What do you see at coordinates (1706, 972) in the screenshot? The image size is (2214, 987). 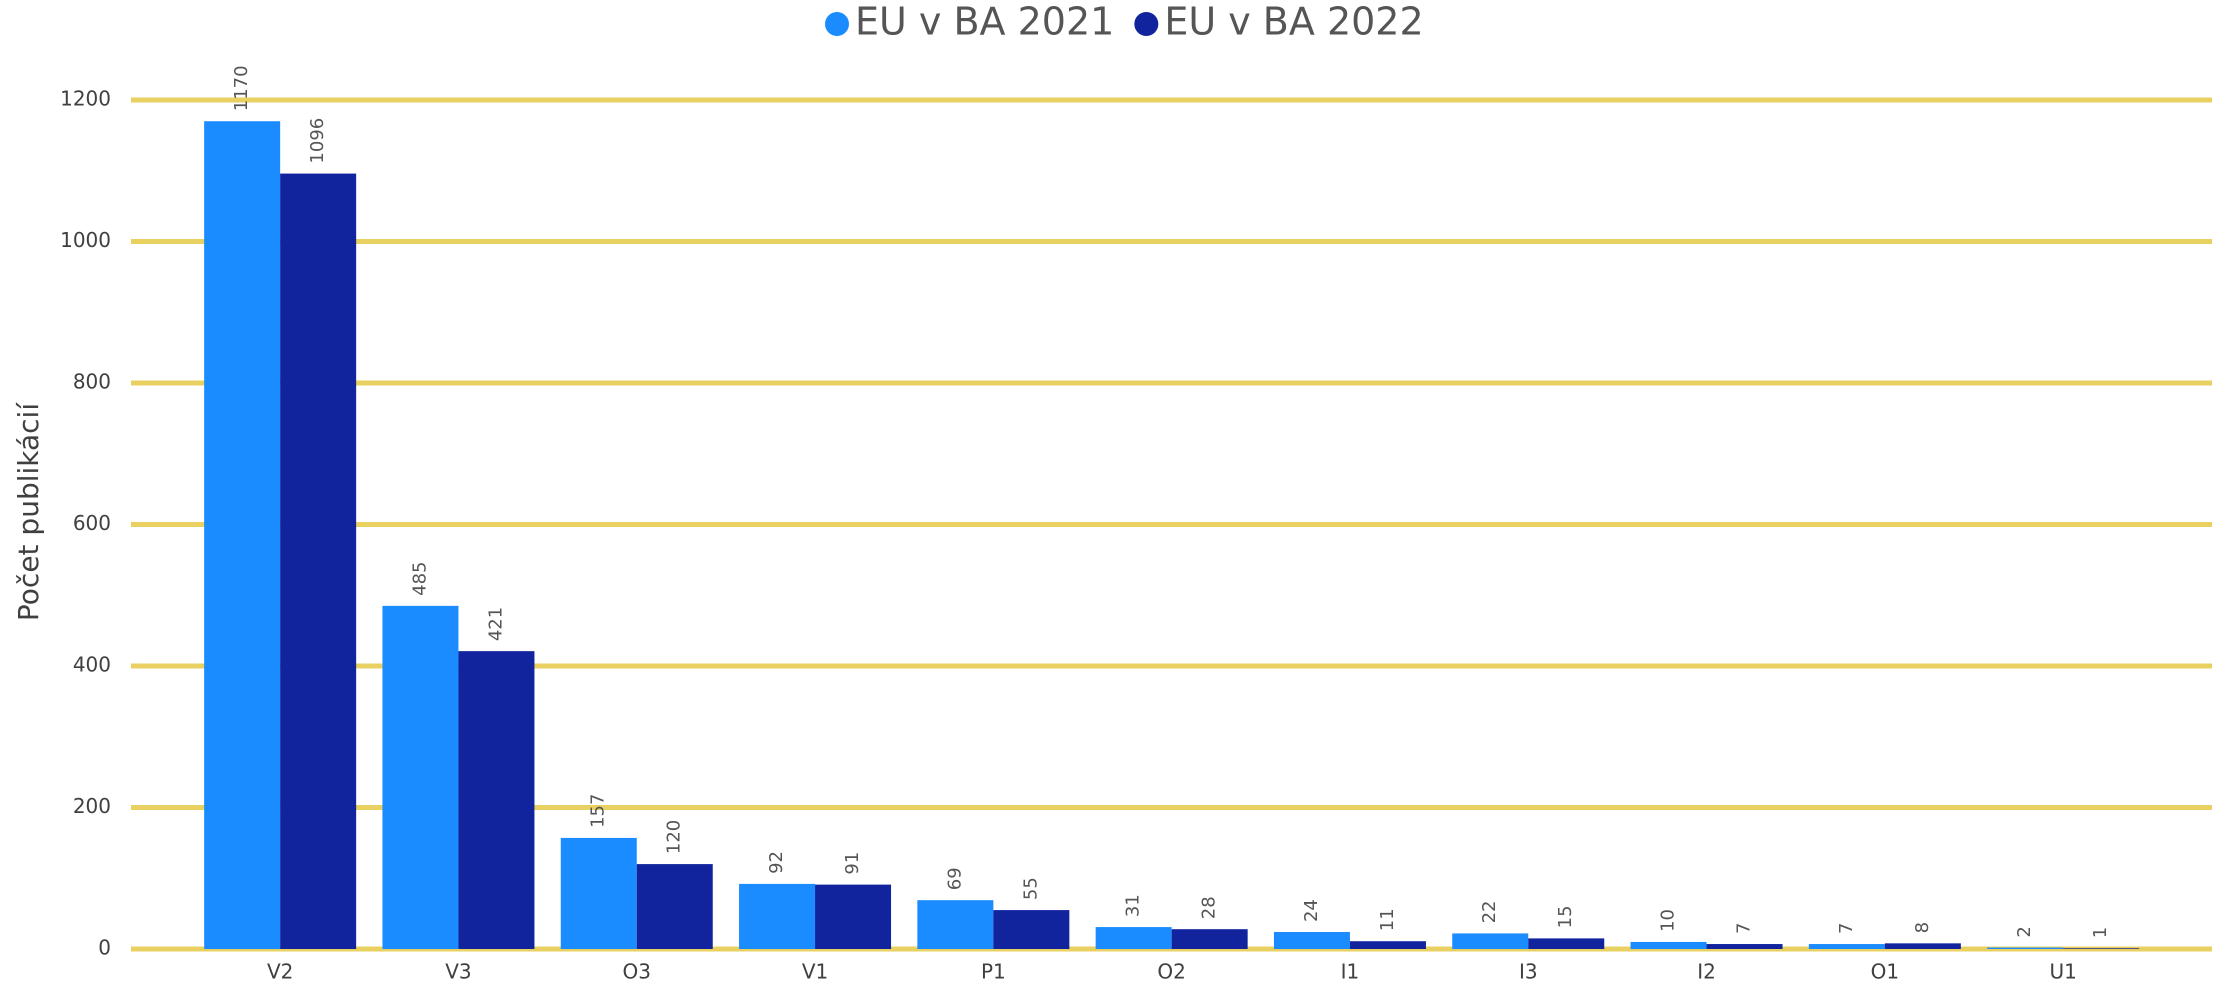 I see `x-tick-label: I2` at bounding box center [1706, 972].